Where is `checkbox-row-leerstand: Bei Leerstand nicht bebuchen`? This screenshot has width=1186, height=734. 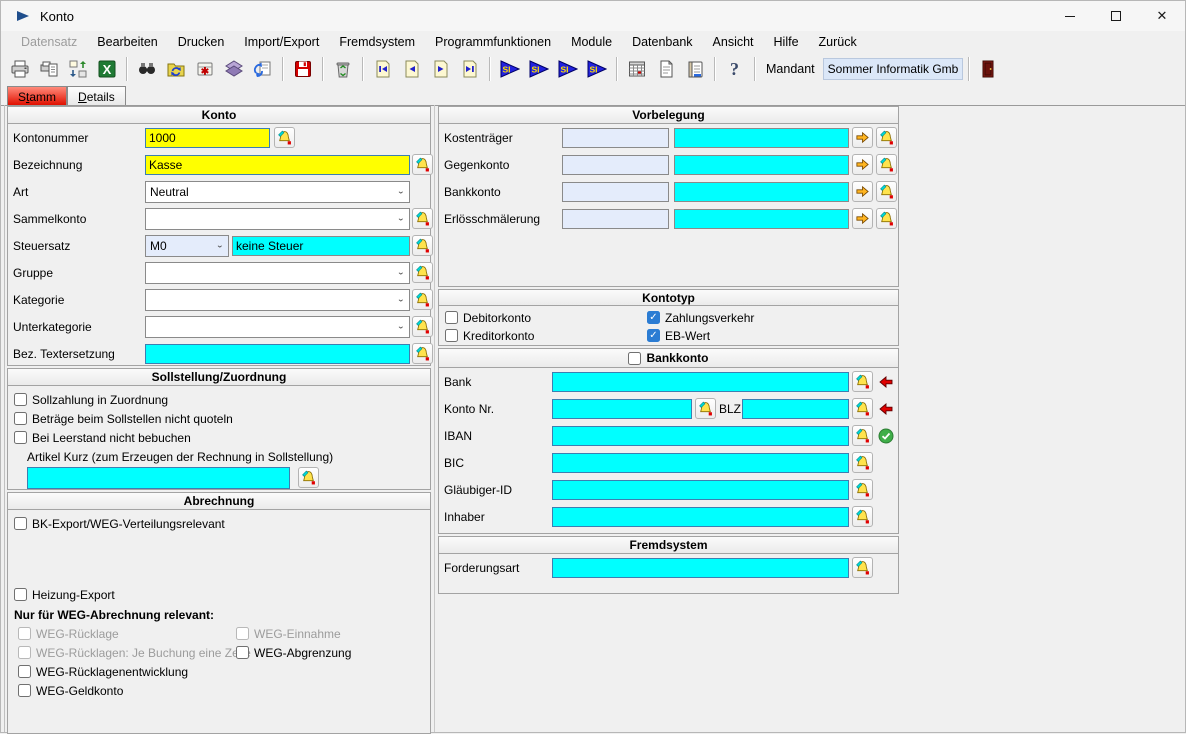 checkbox-row-leerstand: Bei Leerstand nicht bebuchen is located at coordinates (222, 437).